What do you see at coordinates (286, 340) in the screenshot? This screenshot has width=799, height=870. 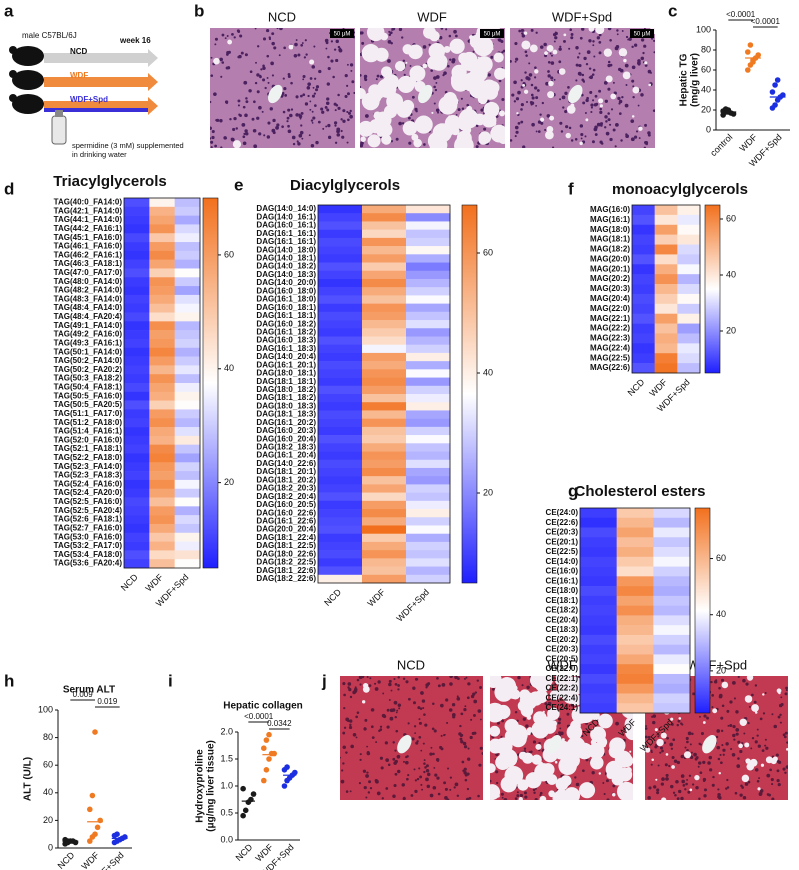 I see `row-label: DAG(16:0_18:3)` at bounding box center [286, 340].